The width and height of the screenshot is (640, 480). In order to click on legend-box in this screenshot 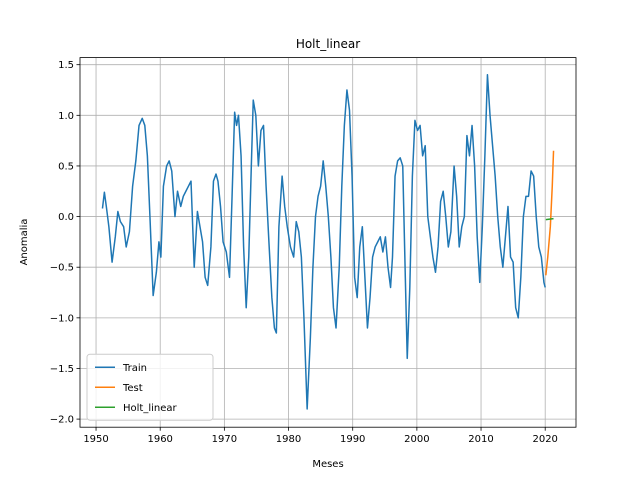, I will do `click(150, 387)`.